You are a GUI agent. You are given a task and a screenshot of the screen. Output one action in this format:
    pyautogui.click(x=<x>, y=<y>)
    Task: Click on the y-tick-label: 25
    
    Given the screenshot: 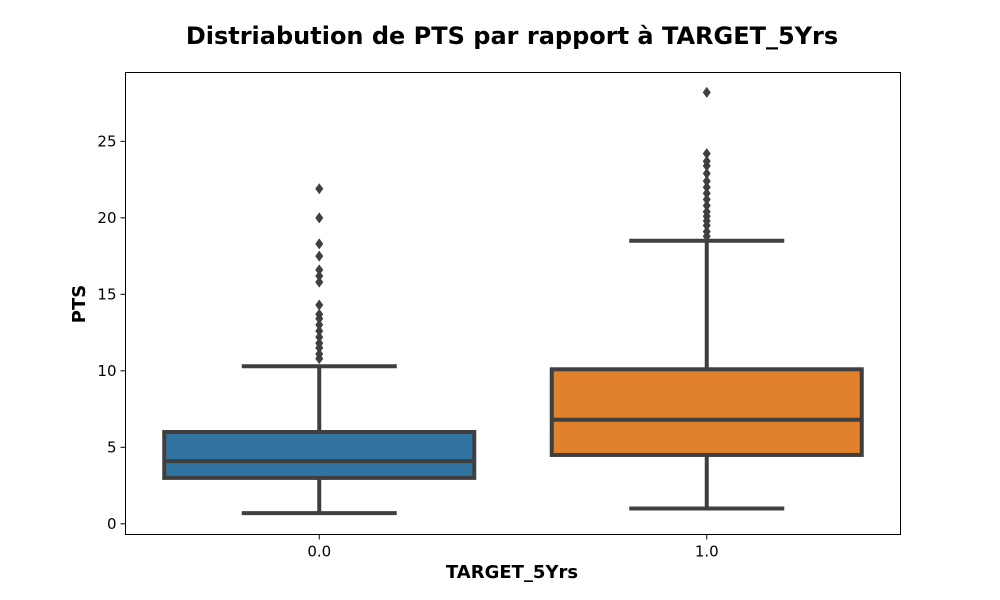 What is the action you would take?
    pyautogui.click(x=106, y=141)
    